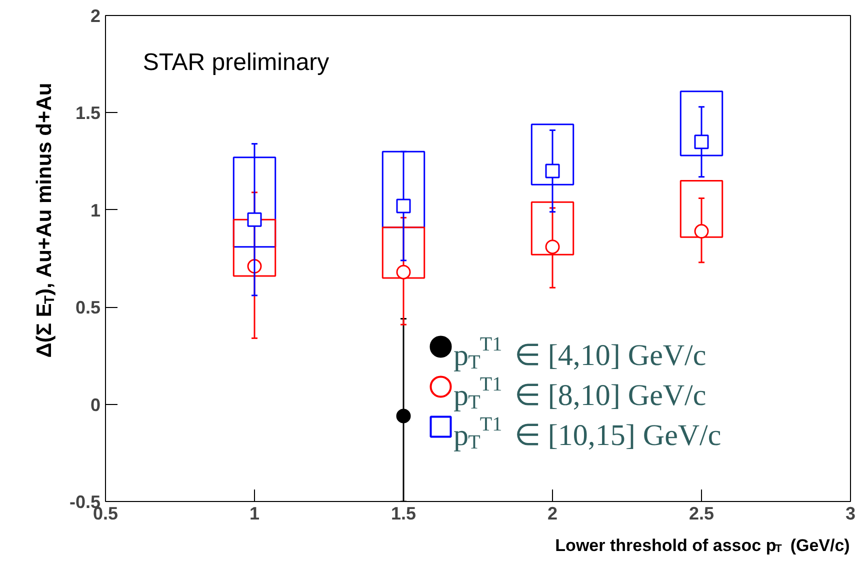  What do you see at coordinates (95, 404) in the screenshot?
I see `y-tick-label: 0` at bounding box center [95, 404].